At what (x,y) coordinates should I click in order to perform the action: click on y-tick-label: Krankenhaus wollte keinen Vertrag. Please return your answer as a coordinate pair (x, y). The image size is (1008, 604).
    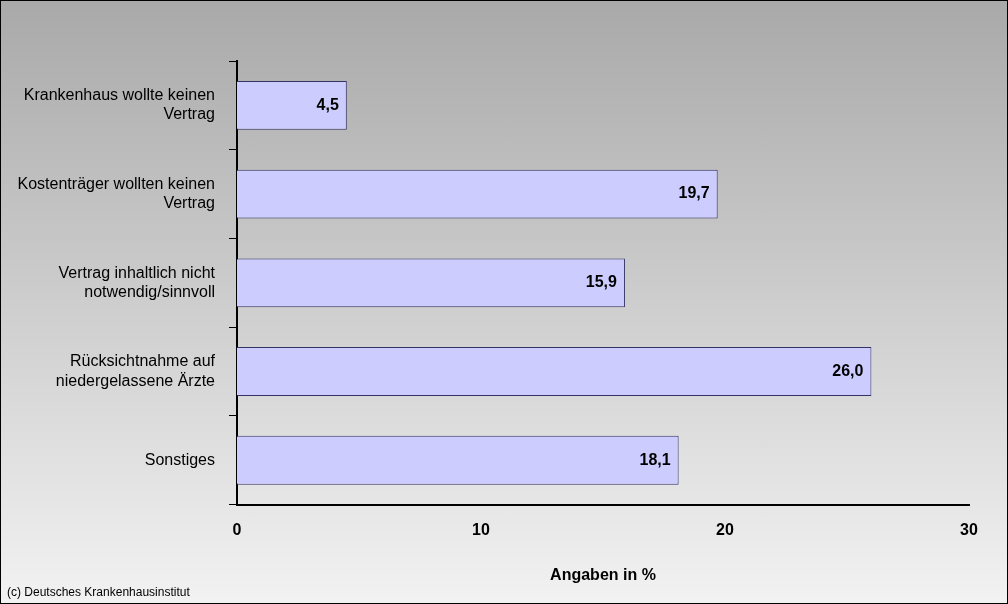
    Looking at the image, I should click on (119, 104).